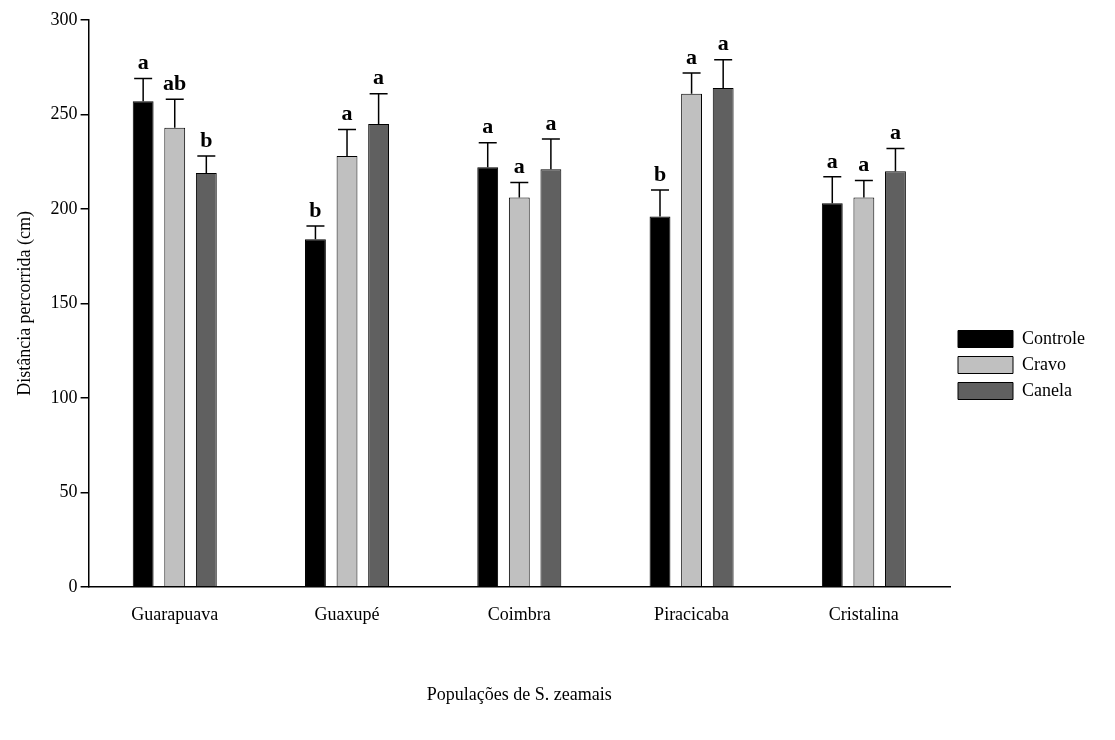 Image resolution: width=1115 pixels, height=740 pixels. I want to click on x-tick-label: Coimbra, so click(519, 614).